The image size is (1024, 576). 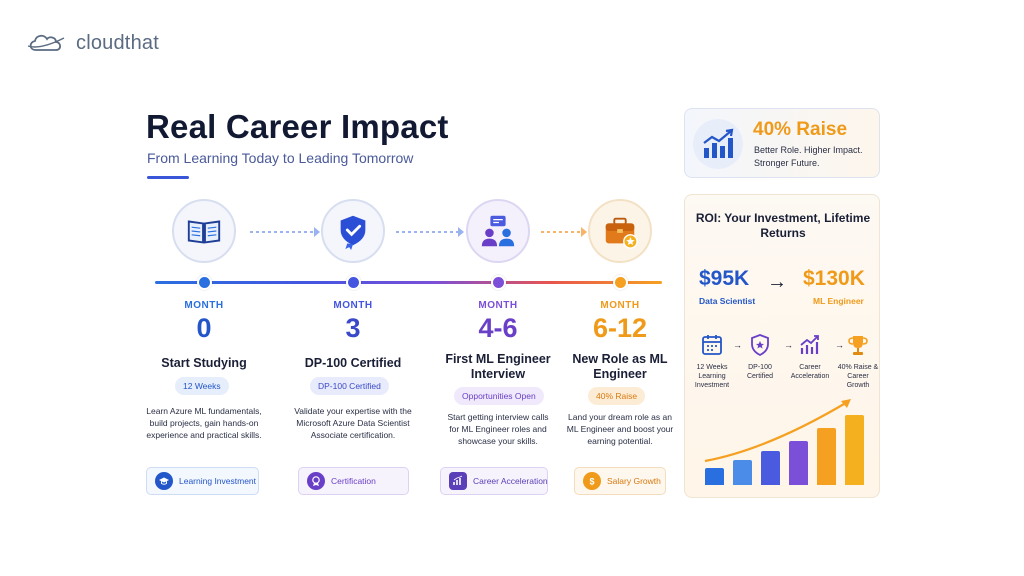 I want to click on title-underline, so click(x=168, y=177).